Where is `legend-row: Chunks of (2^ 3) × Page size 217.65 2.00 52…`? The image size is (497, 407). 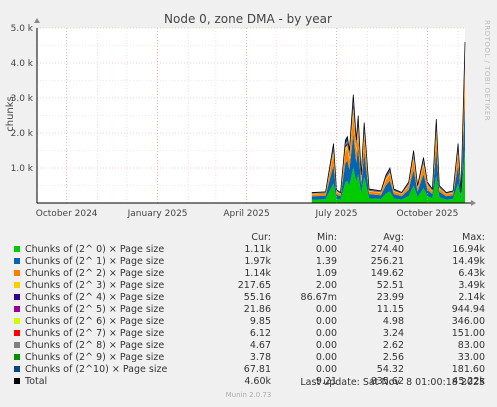
legend-row: Chunks of (2^ 3) × Page size 217.65 2.00 52… is located at coordinates (248, 286).